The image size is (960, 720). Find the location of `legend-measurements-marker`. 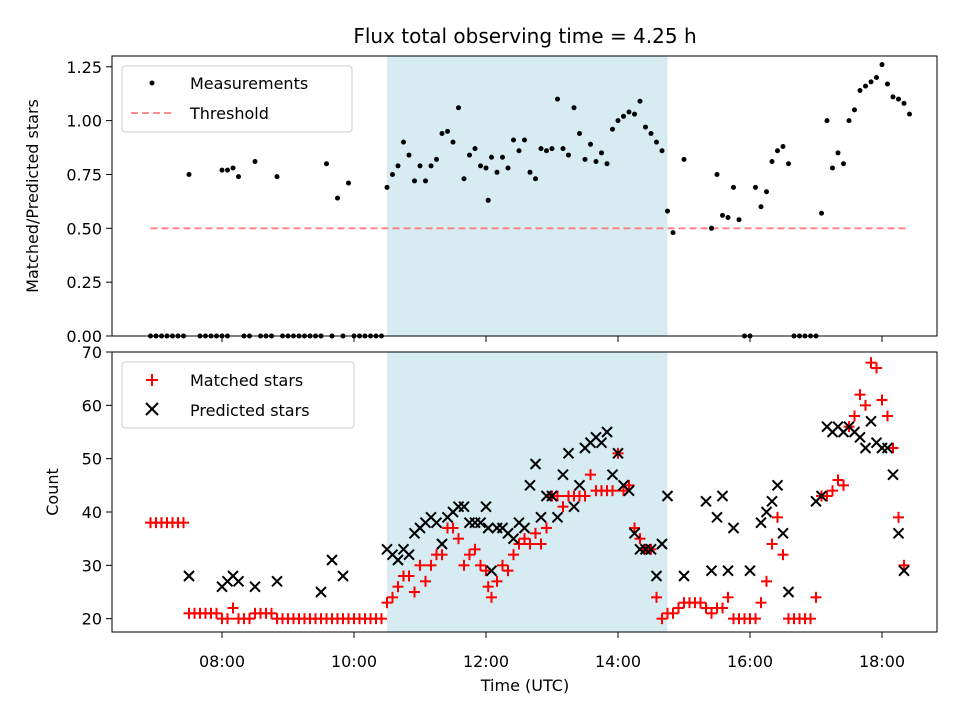

legend-measurements-marker is located at coordinates (152, 83).